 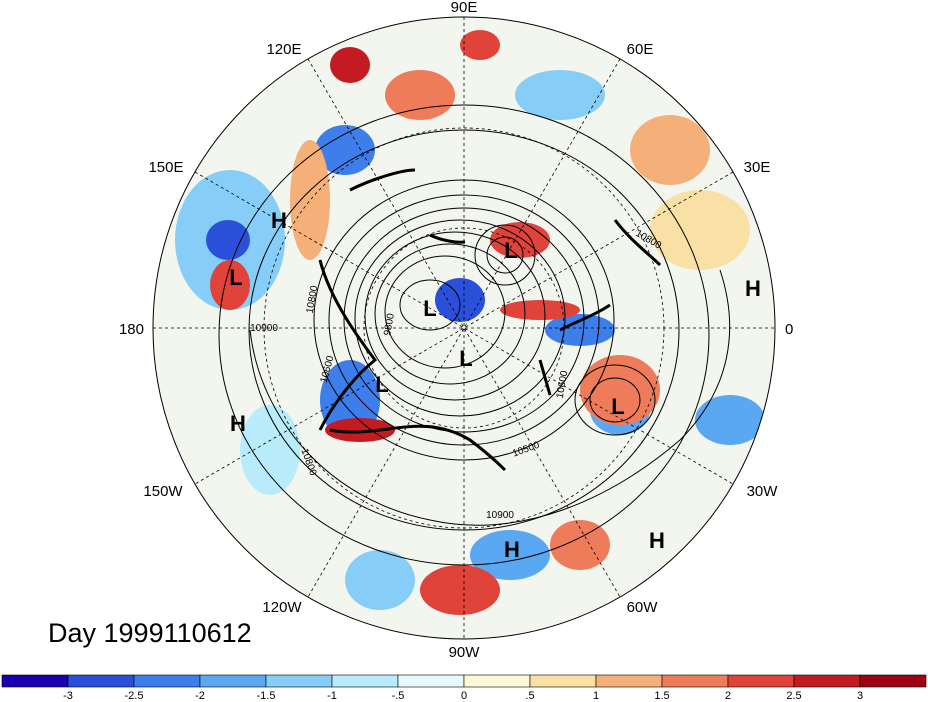 I want to click on colorbar-tick-label: 3, so click(x=860, y=696).